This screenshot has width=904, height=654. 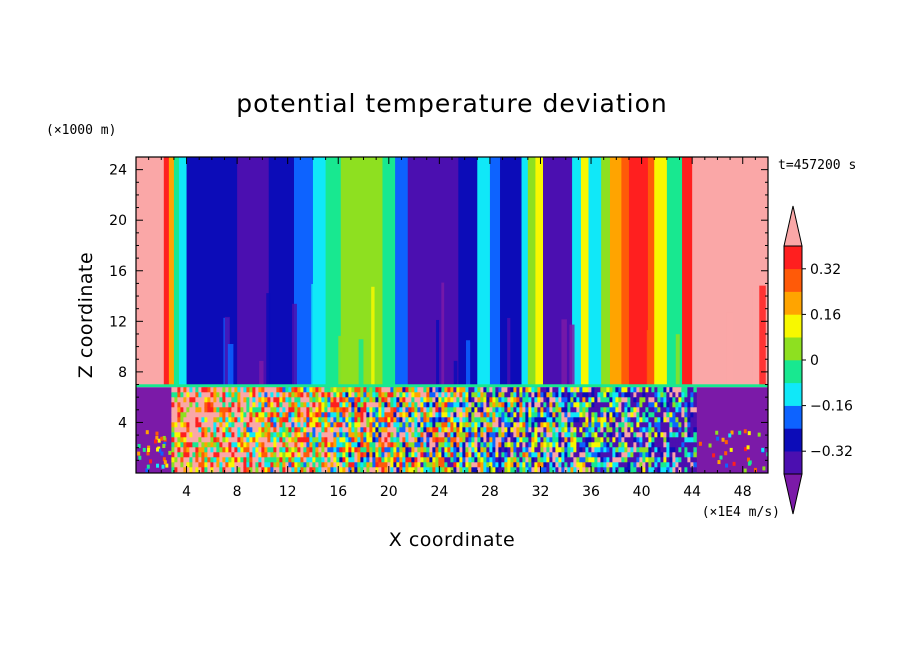 What do you see at coordinates (122, 373) in the screenshot?
I see `y-tick-label: 8` at bounding box center [122, 373].